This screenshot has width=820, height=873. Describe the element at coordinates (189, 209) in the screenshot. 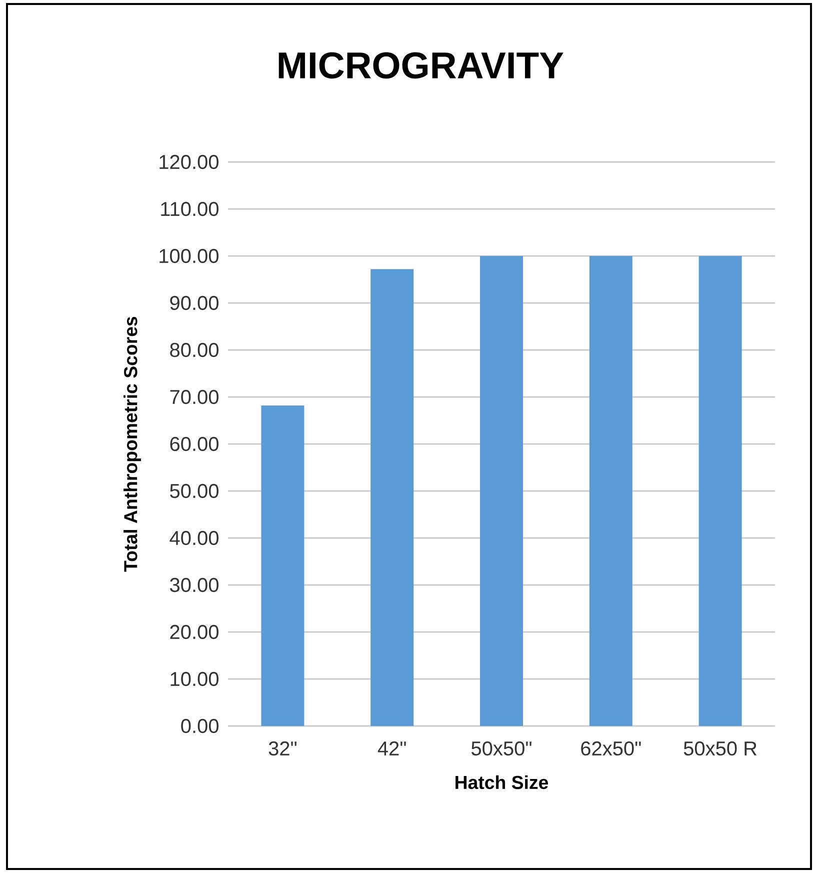

I see `y-tick-label: 110.00` at that location.